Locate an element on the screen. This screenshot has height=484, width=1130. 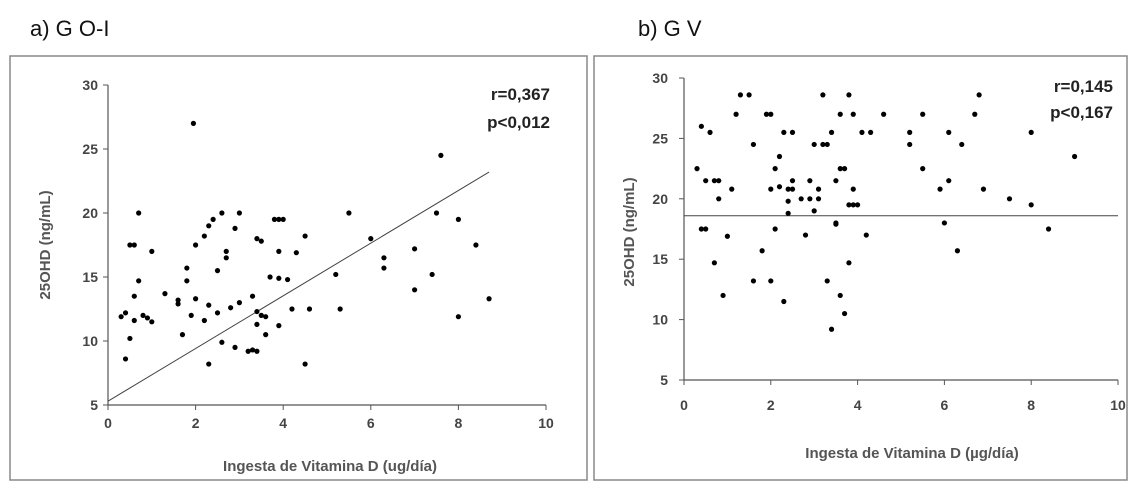
x-tick-label: 8 is located at coordinates (459, 423).